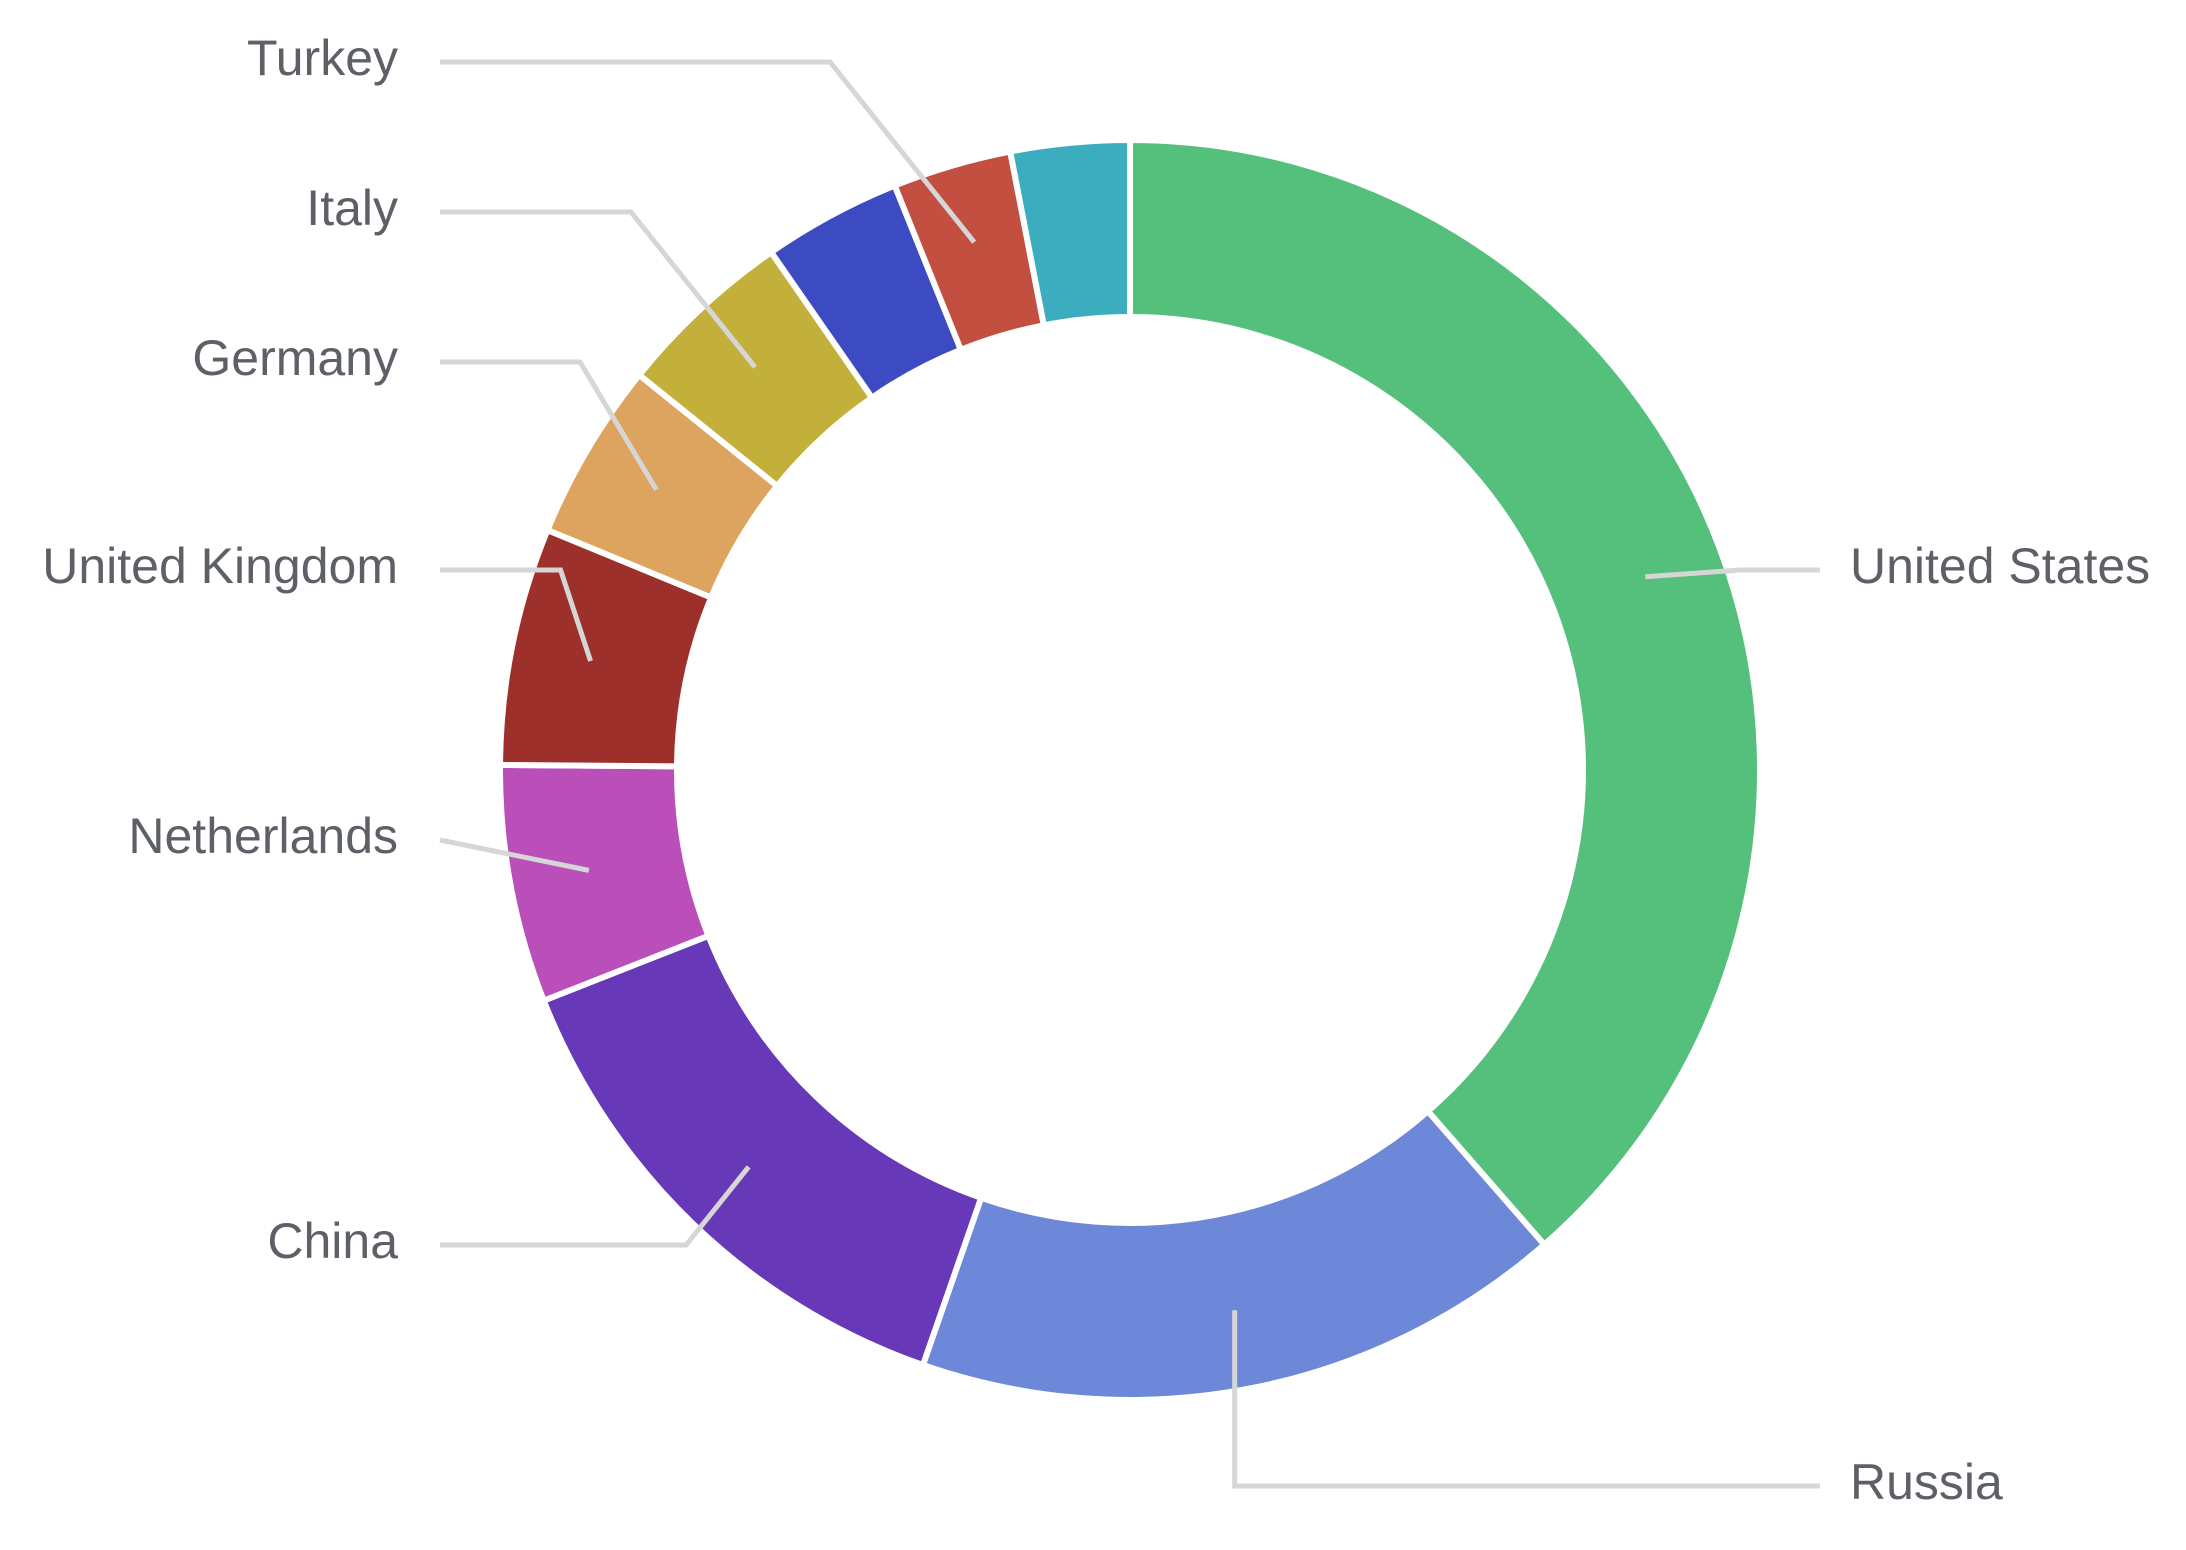 This screenshot has height=1550, width=2186. I want to click on label-united-states: United States, so click(2000, 566).